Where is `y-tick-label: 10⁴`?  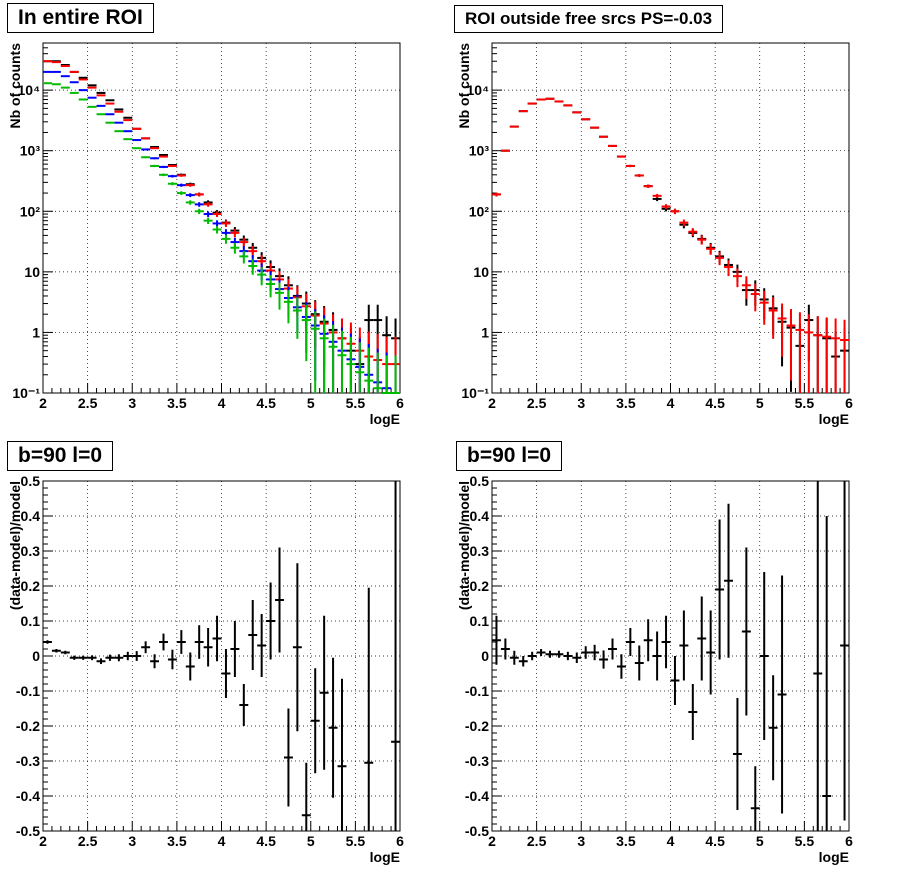 y-tick-label: 10⁴ is located at coordinates (29, 90).